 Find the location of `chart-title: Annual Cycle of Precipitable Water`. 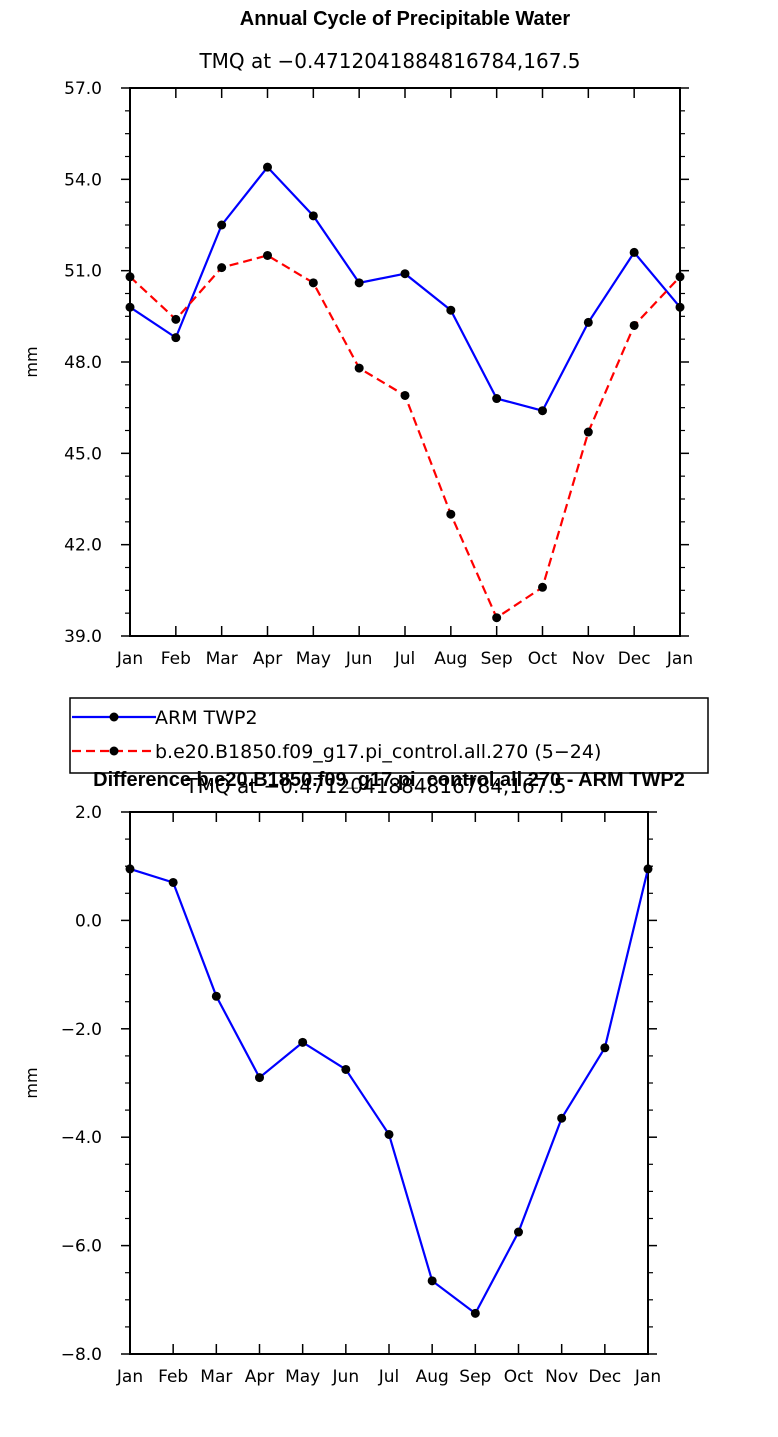

chart-title: Annual Cycle of Precipitable Water is located at coordinates (405, 19).